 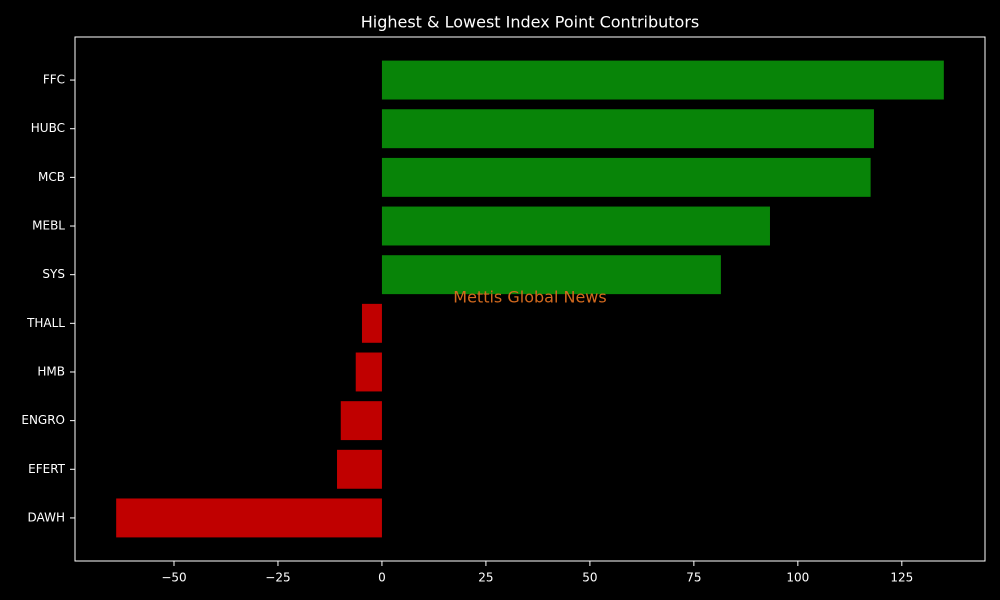 I want to click on y-tick-label: ENGRO, so click(x=43, y=420).